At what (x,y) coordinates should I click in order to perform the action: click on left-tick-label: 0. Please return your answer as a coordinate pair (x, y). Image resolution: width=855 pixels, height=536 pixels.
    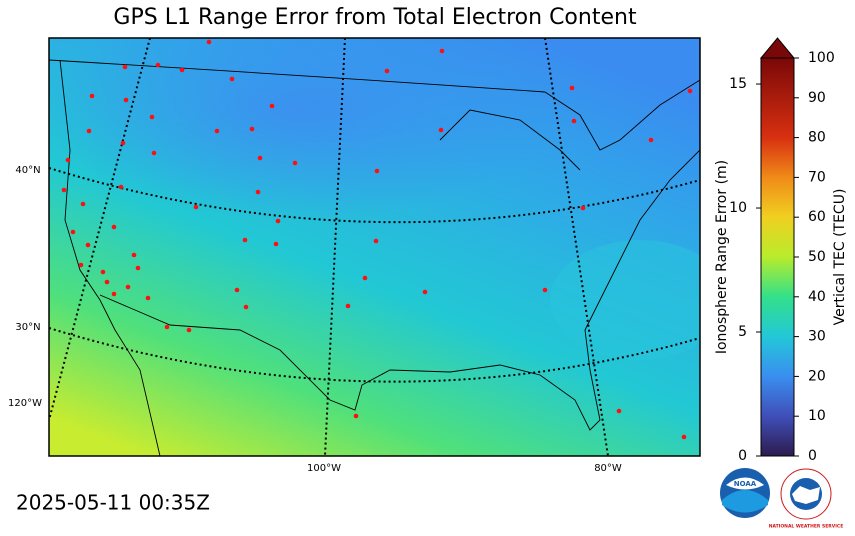
    Looking at the image, I should click on (742, 456).